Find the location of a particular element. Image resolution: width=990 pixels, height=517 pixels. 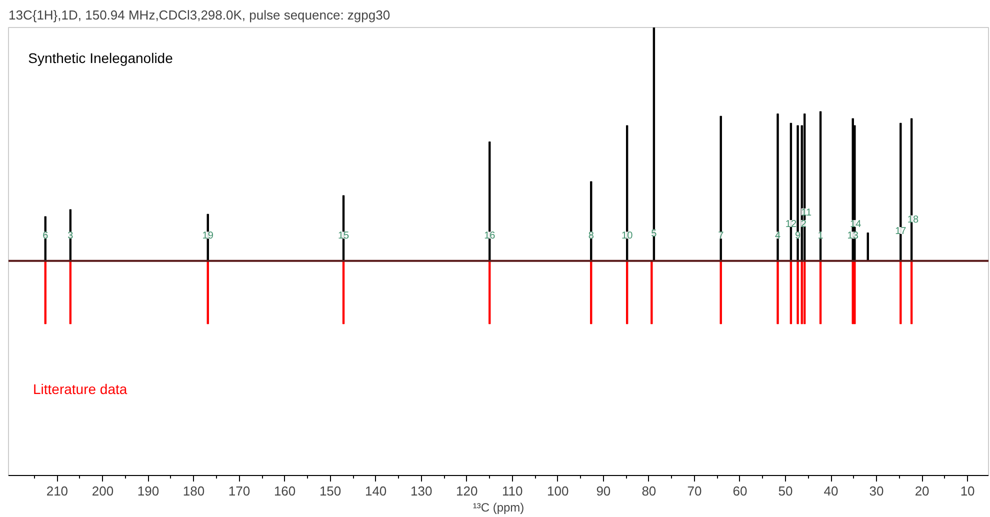

x-tick-label: 10 is located at coordinates (967, 491).